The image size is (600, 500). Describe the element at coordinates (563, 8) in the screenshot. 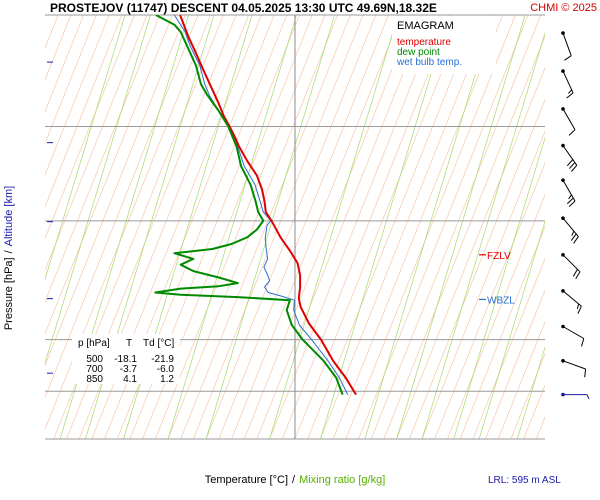

I see `copyright-text: CHMI © 2025` at that location.